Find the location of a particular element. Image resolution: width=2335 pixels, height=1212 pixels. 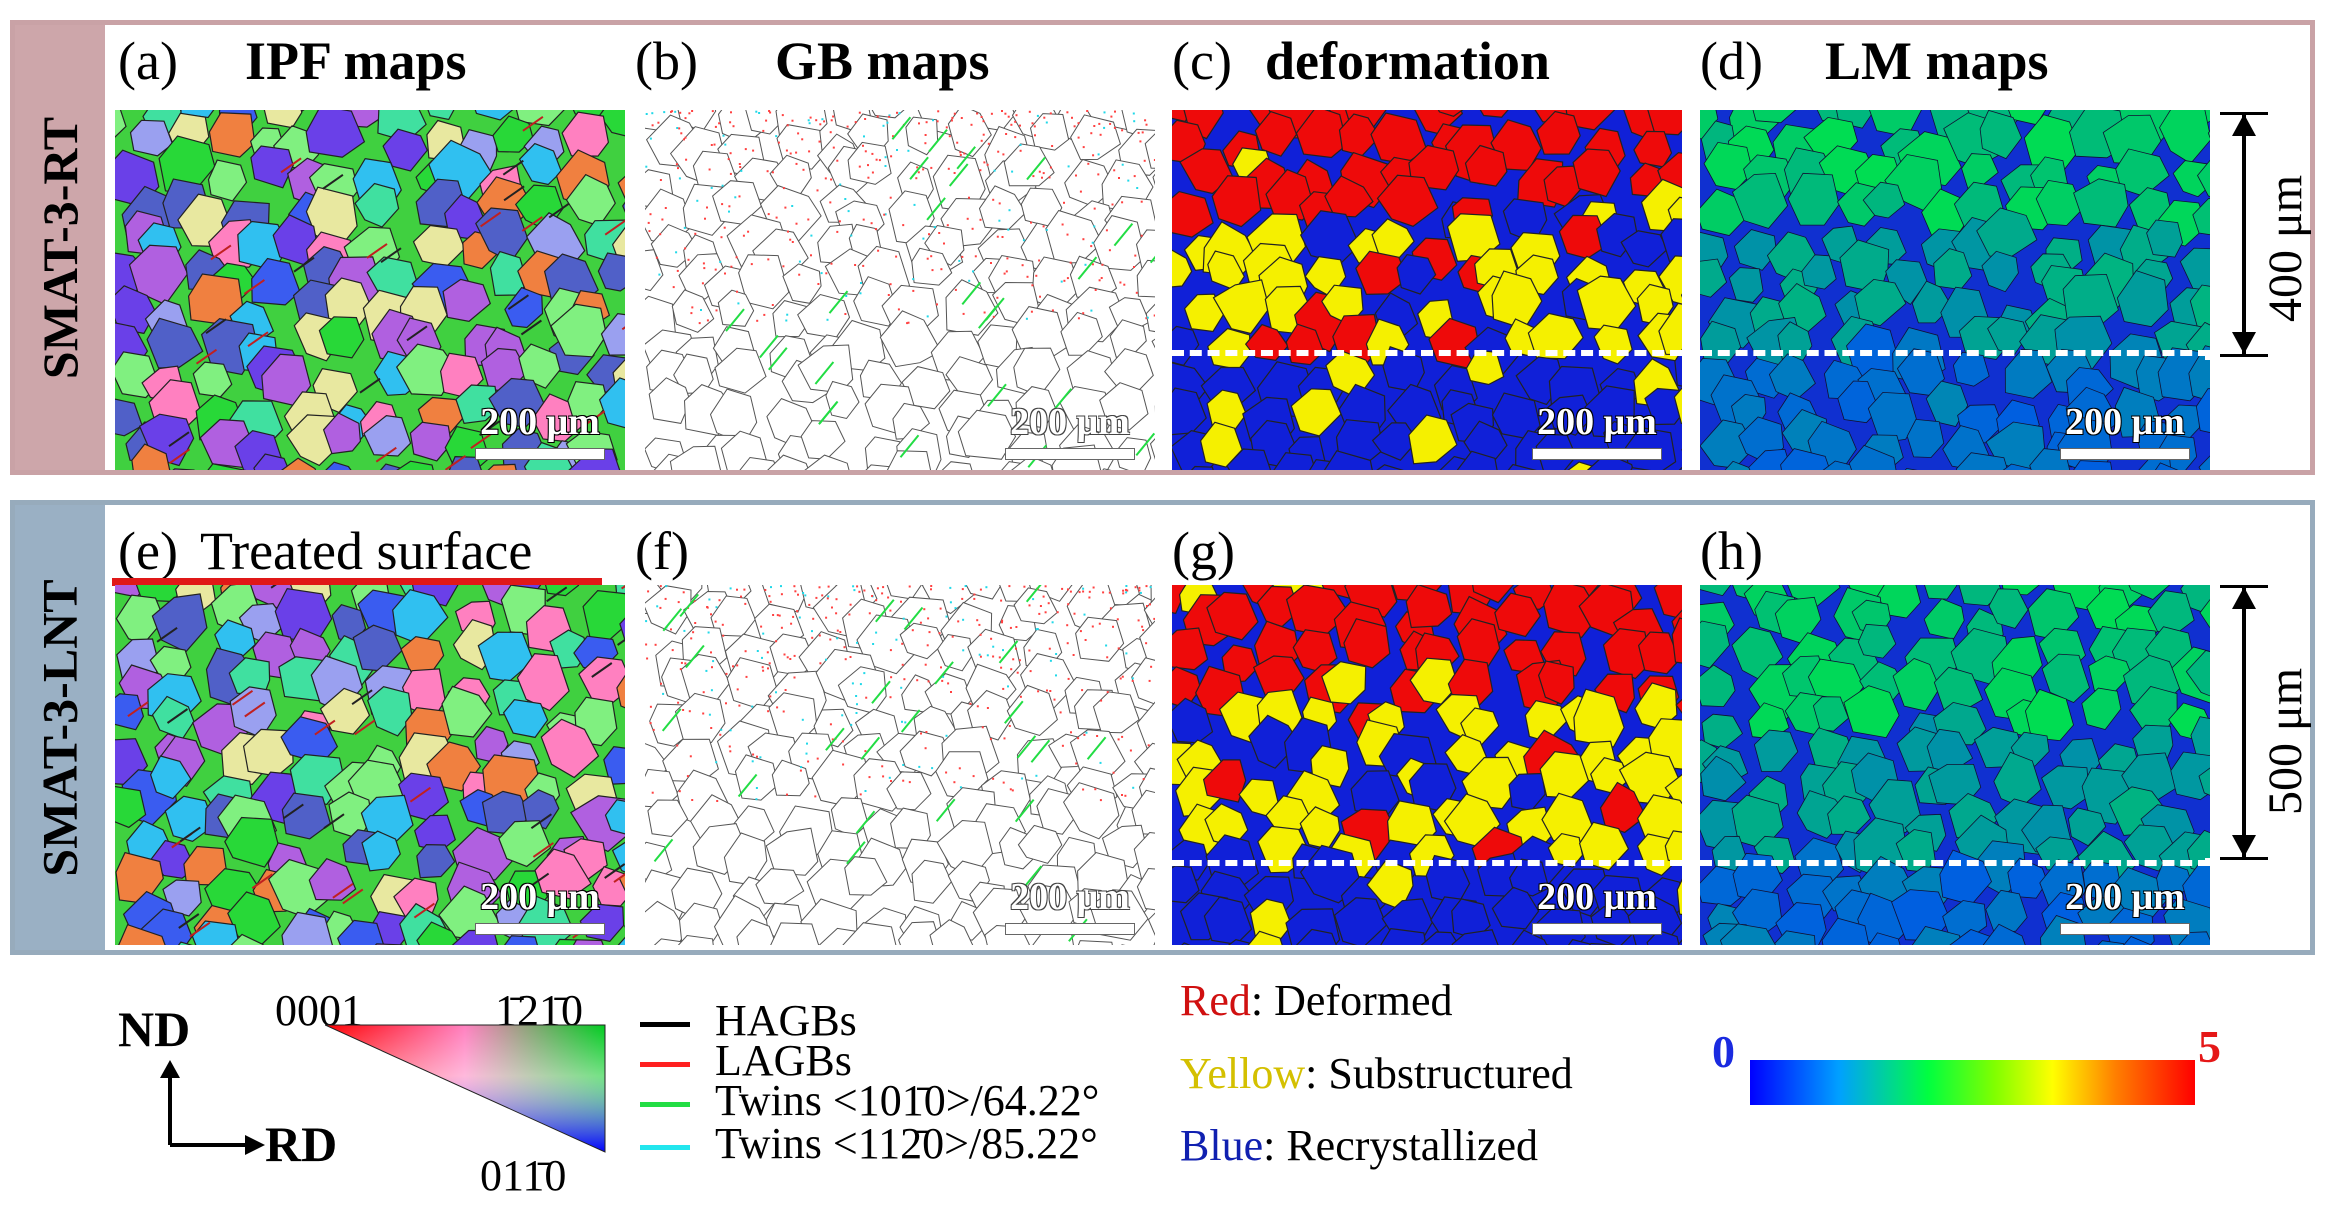

depth-indicator-lnt: 500 μm is located at coordinates (2261, 722).